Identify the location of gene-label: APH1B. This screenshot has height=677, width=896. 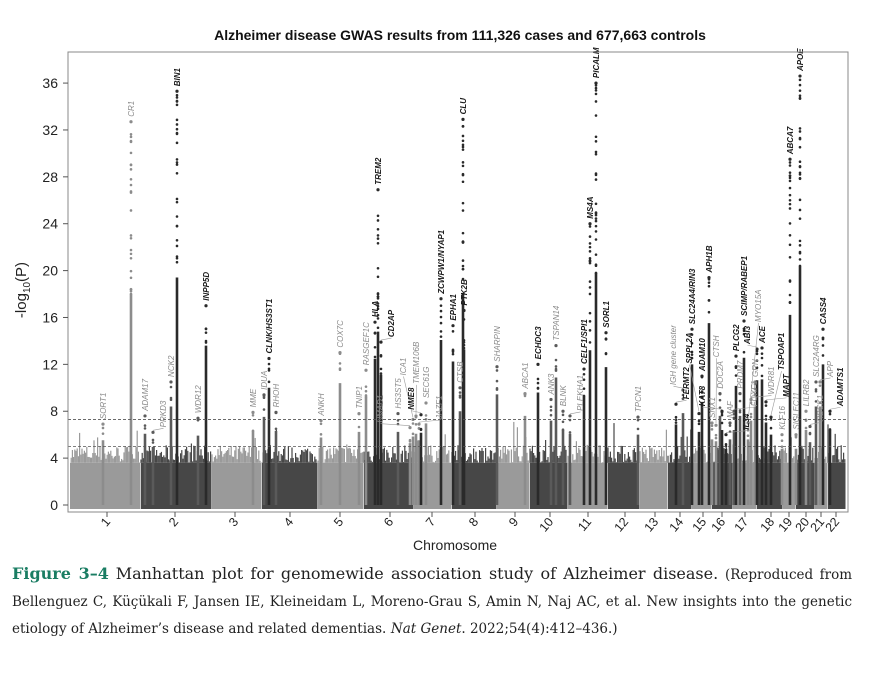
(709, 259).